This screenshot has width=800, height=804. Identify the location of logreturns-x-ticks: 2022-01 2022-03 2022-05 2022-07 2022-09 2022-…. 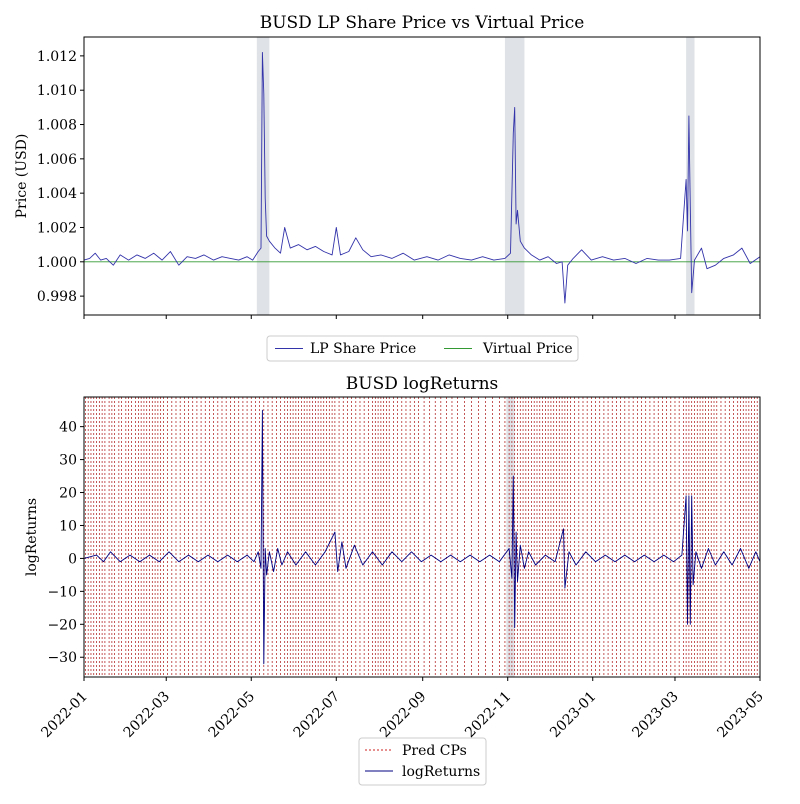
(402, 709).